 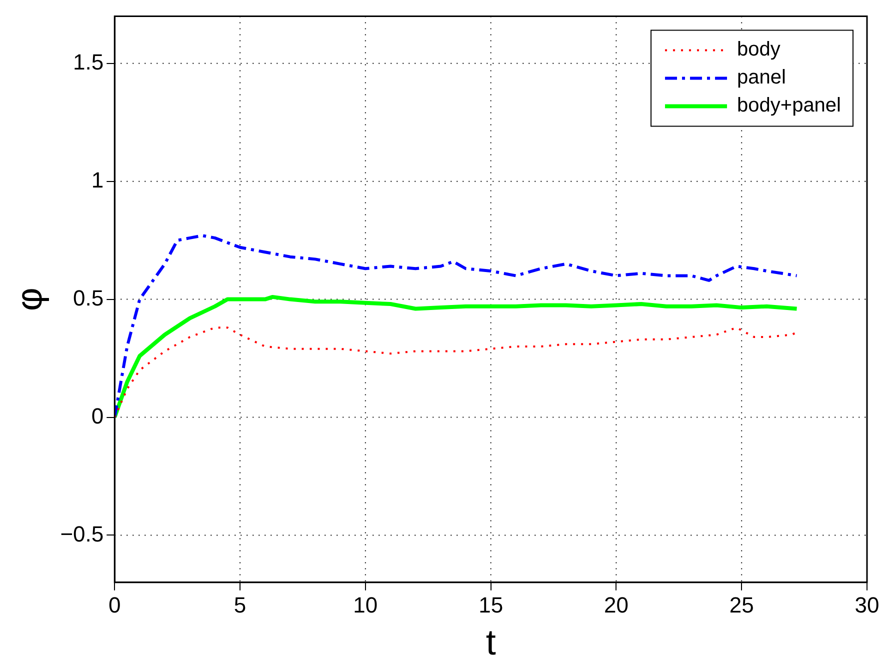 What do you see at coordinates (82, 533) in the screenshot?
I see `y-tick-label: −0.5` at bounding box center [82, 533].